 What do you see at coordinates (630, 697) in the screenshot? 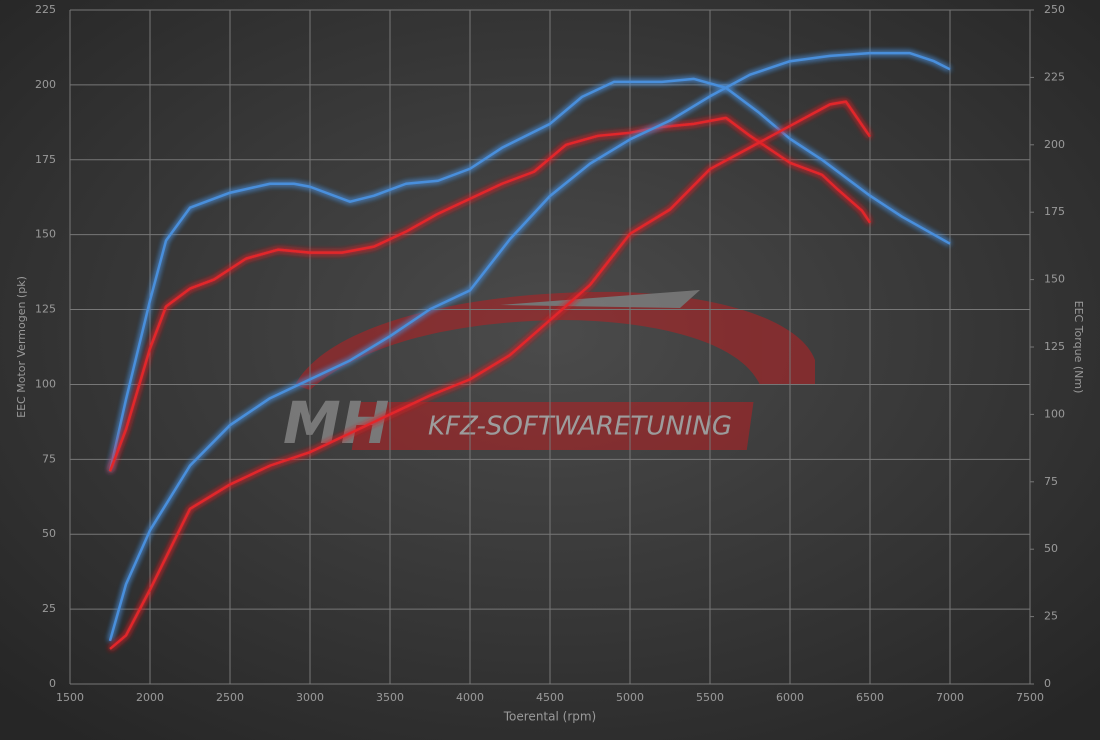
I see `x-tick-label: 5000` at bounding box center [630, 697].